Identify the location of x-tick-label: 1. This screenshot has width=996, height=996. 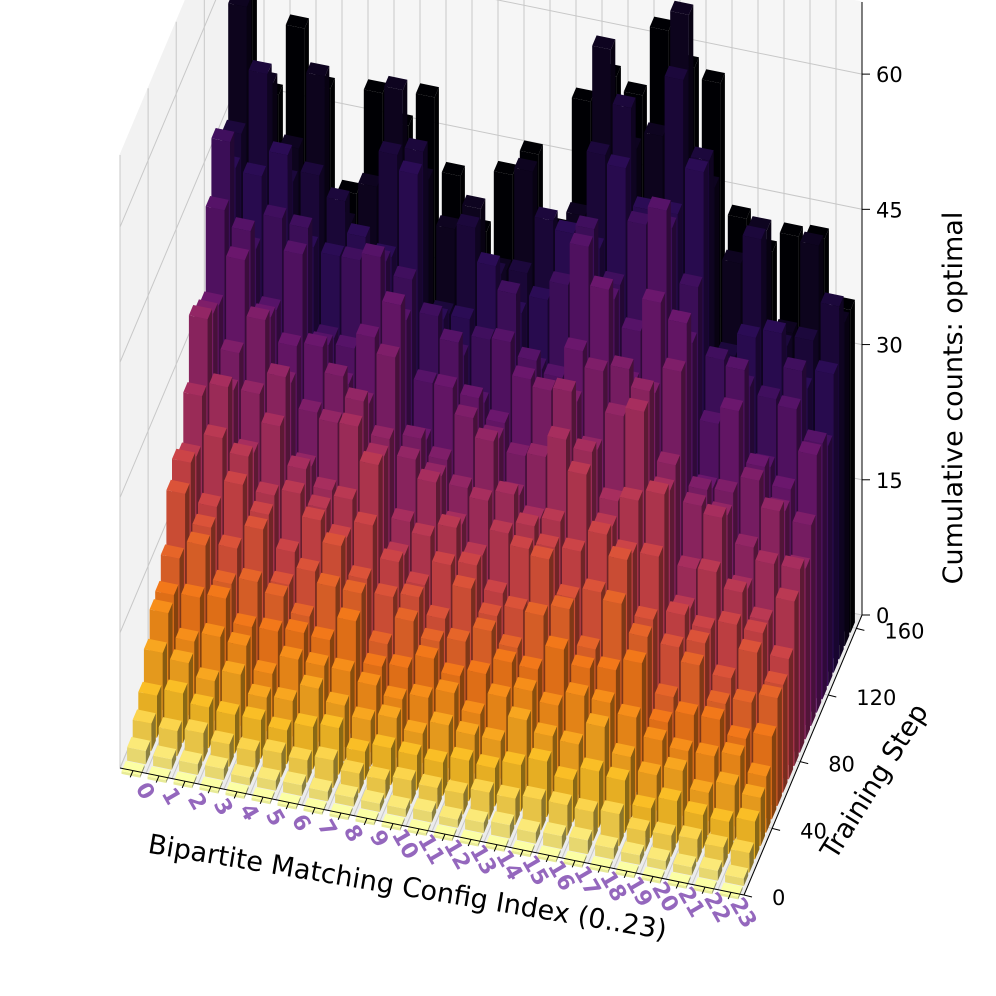
(170, 797).